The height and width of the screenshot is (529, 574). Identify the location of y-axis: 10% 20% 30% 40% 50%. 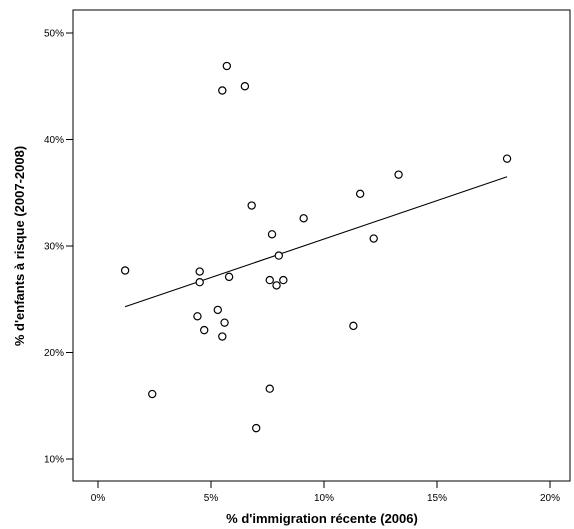
(58, 247).